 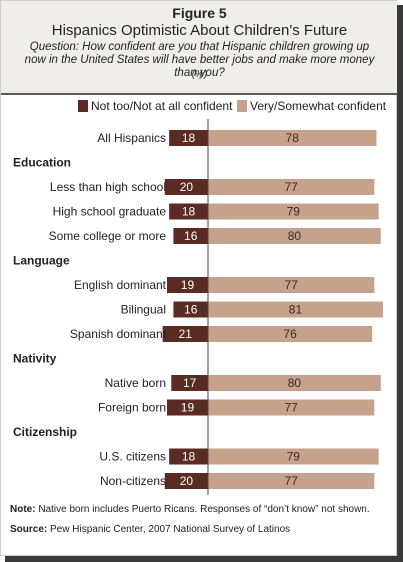 What do you see at coordinates (133, 481) in the screenshot?
I see `row-label: Non-citizens` at bounding box center [133, 481].